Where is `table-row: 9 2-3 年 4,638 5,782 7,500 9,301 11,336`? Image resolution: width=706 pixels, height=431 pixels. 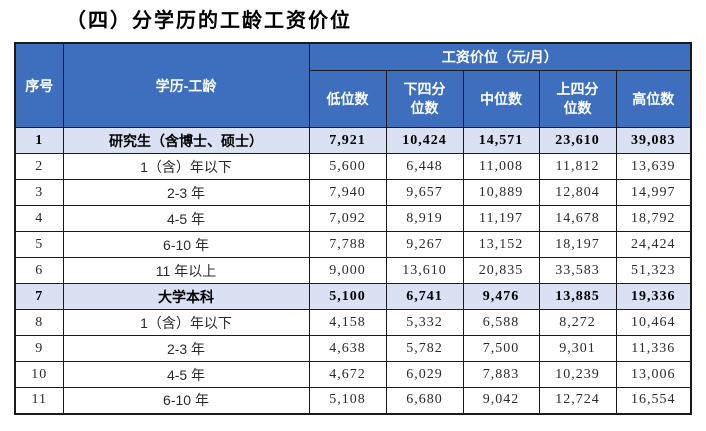
table-row: 9 2-3 年 4,638 5,782 7,500 9,301 11,336 is located at coordinates (353, 348).